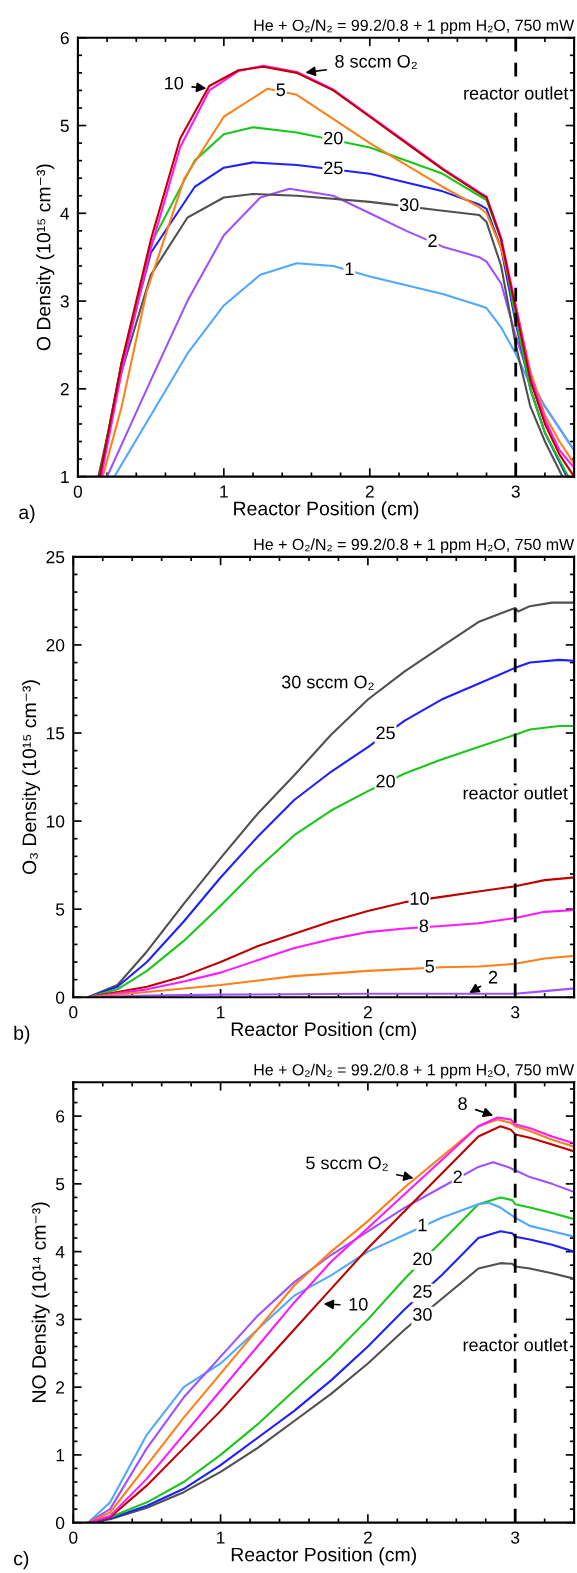 This screenshot has width=577, height=1573. I want to click on y-axis-title: NO Density (10¹⁴ cm⁻³), so click(40, 1302).